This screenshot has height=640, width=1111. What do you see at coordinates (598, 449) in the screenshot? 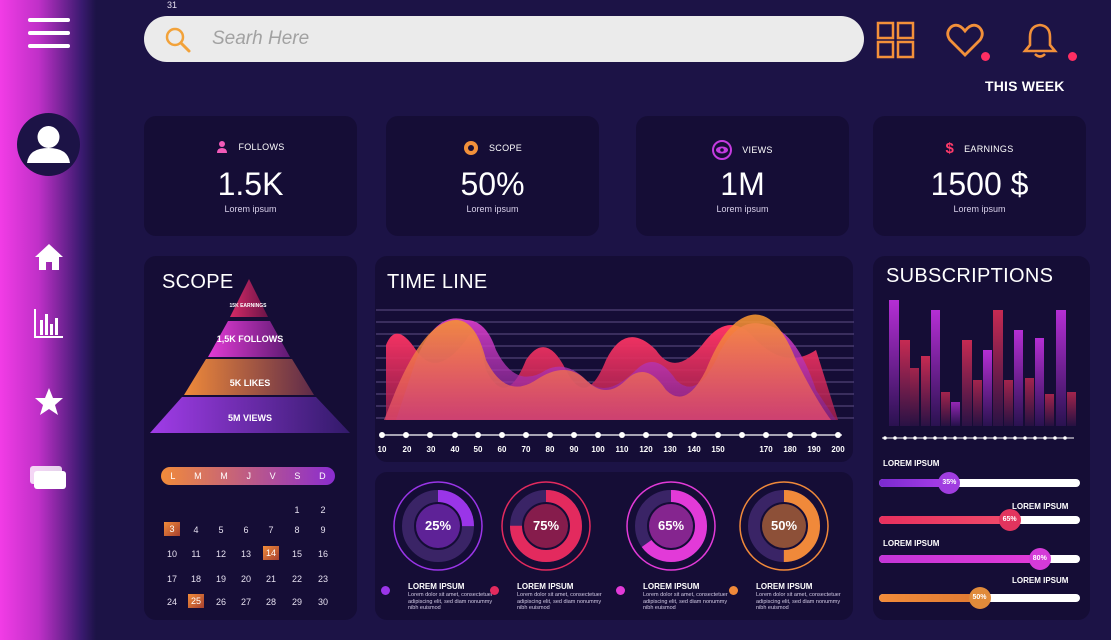
I see `timeline-tick-label: 100` at bounding box center [598, 449].